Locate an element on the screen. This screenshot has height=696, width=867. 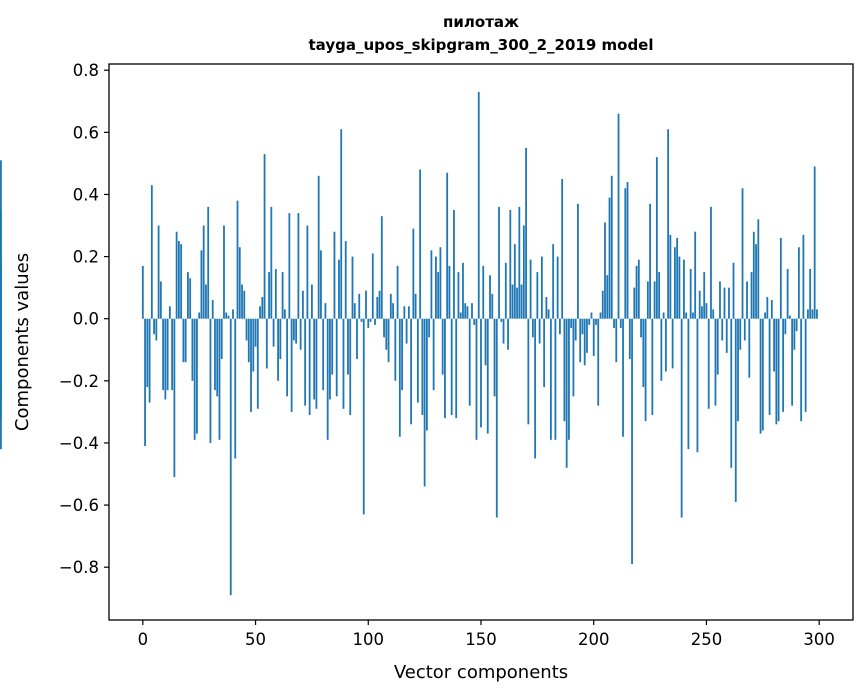
y-tick-label: 0.6 is located at coordinates (86, 132).